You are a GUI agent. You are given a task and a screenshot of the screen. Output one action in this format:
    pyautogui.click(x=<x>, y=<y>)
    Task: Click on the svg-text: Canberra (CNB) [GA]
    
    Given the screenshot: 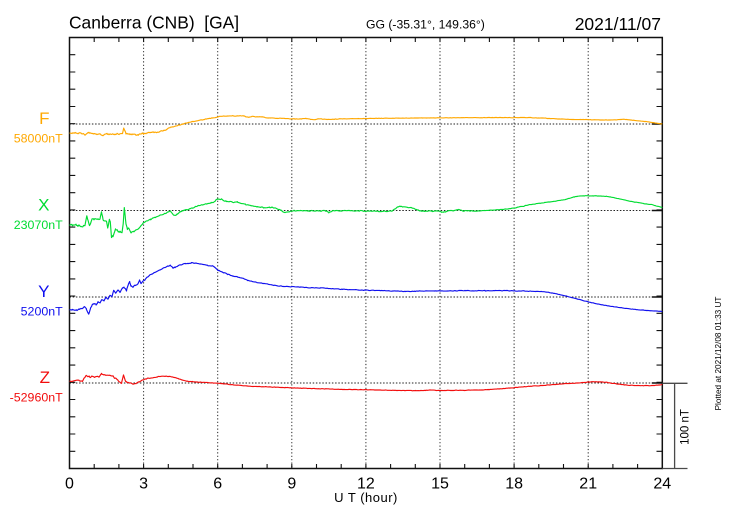 What is the action you would take?
    pyautogui.click(x=154, y=23)
    